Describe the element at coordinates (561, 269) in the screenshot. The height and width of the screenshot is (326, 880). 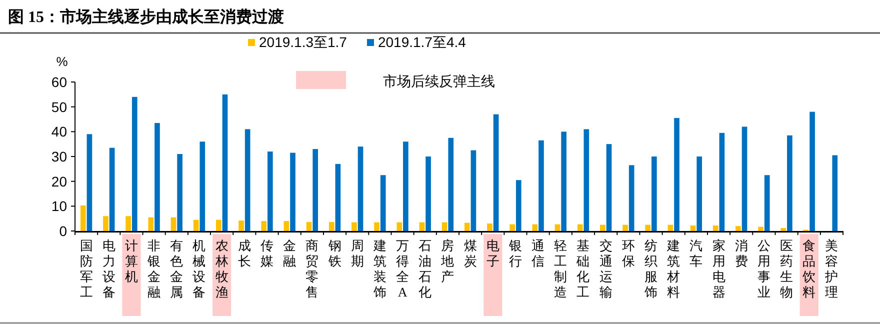
I see `x-tick-label: 轻工制造` at that location.